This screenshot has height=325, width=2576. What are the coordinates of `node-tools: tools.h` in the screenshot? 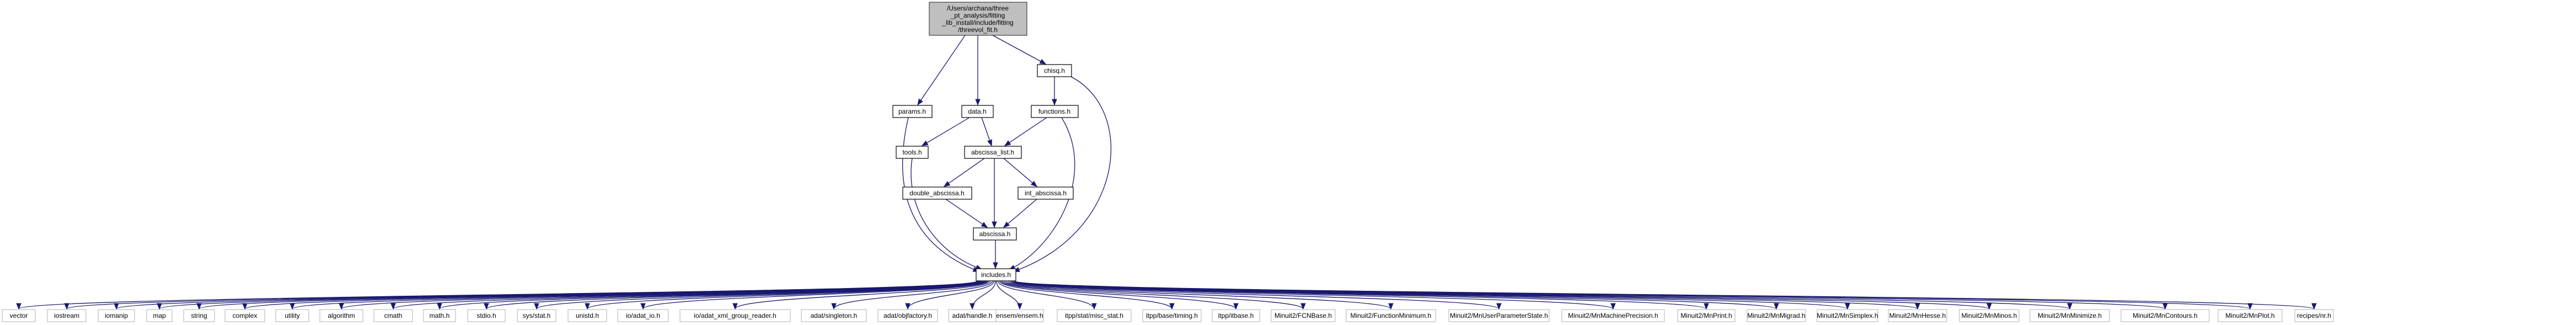 It's located at (912, 152).